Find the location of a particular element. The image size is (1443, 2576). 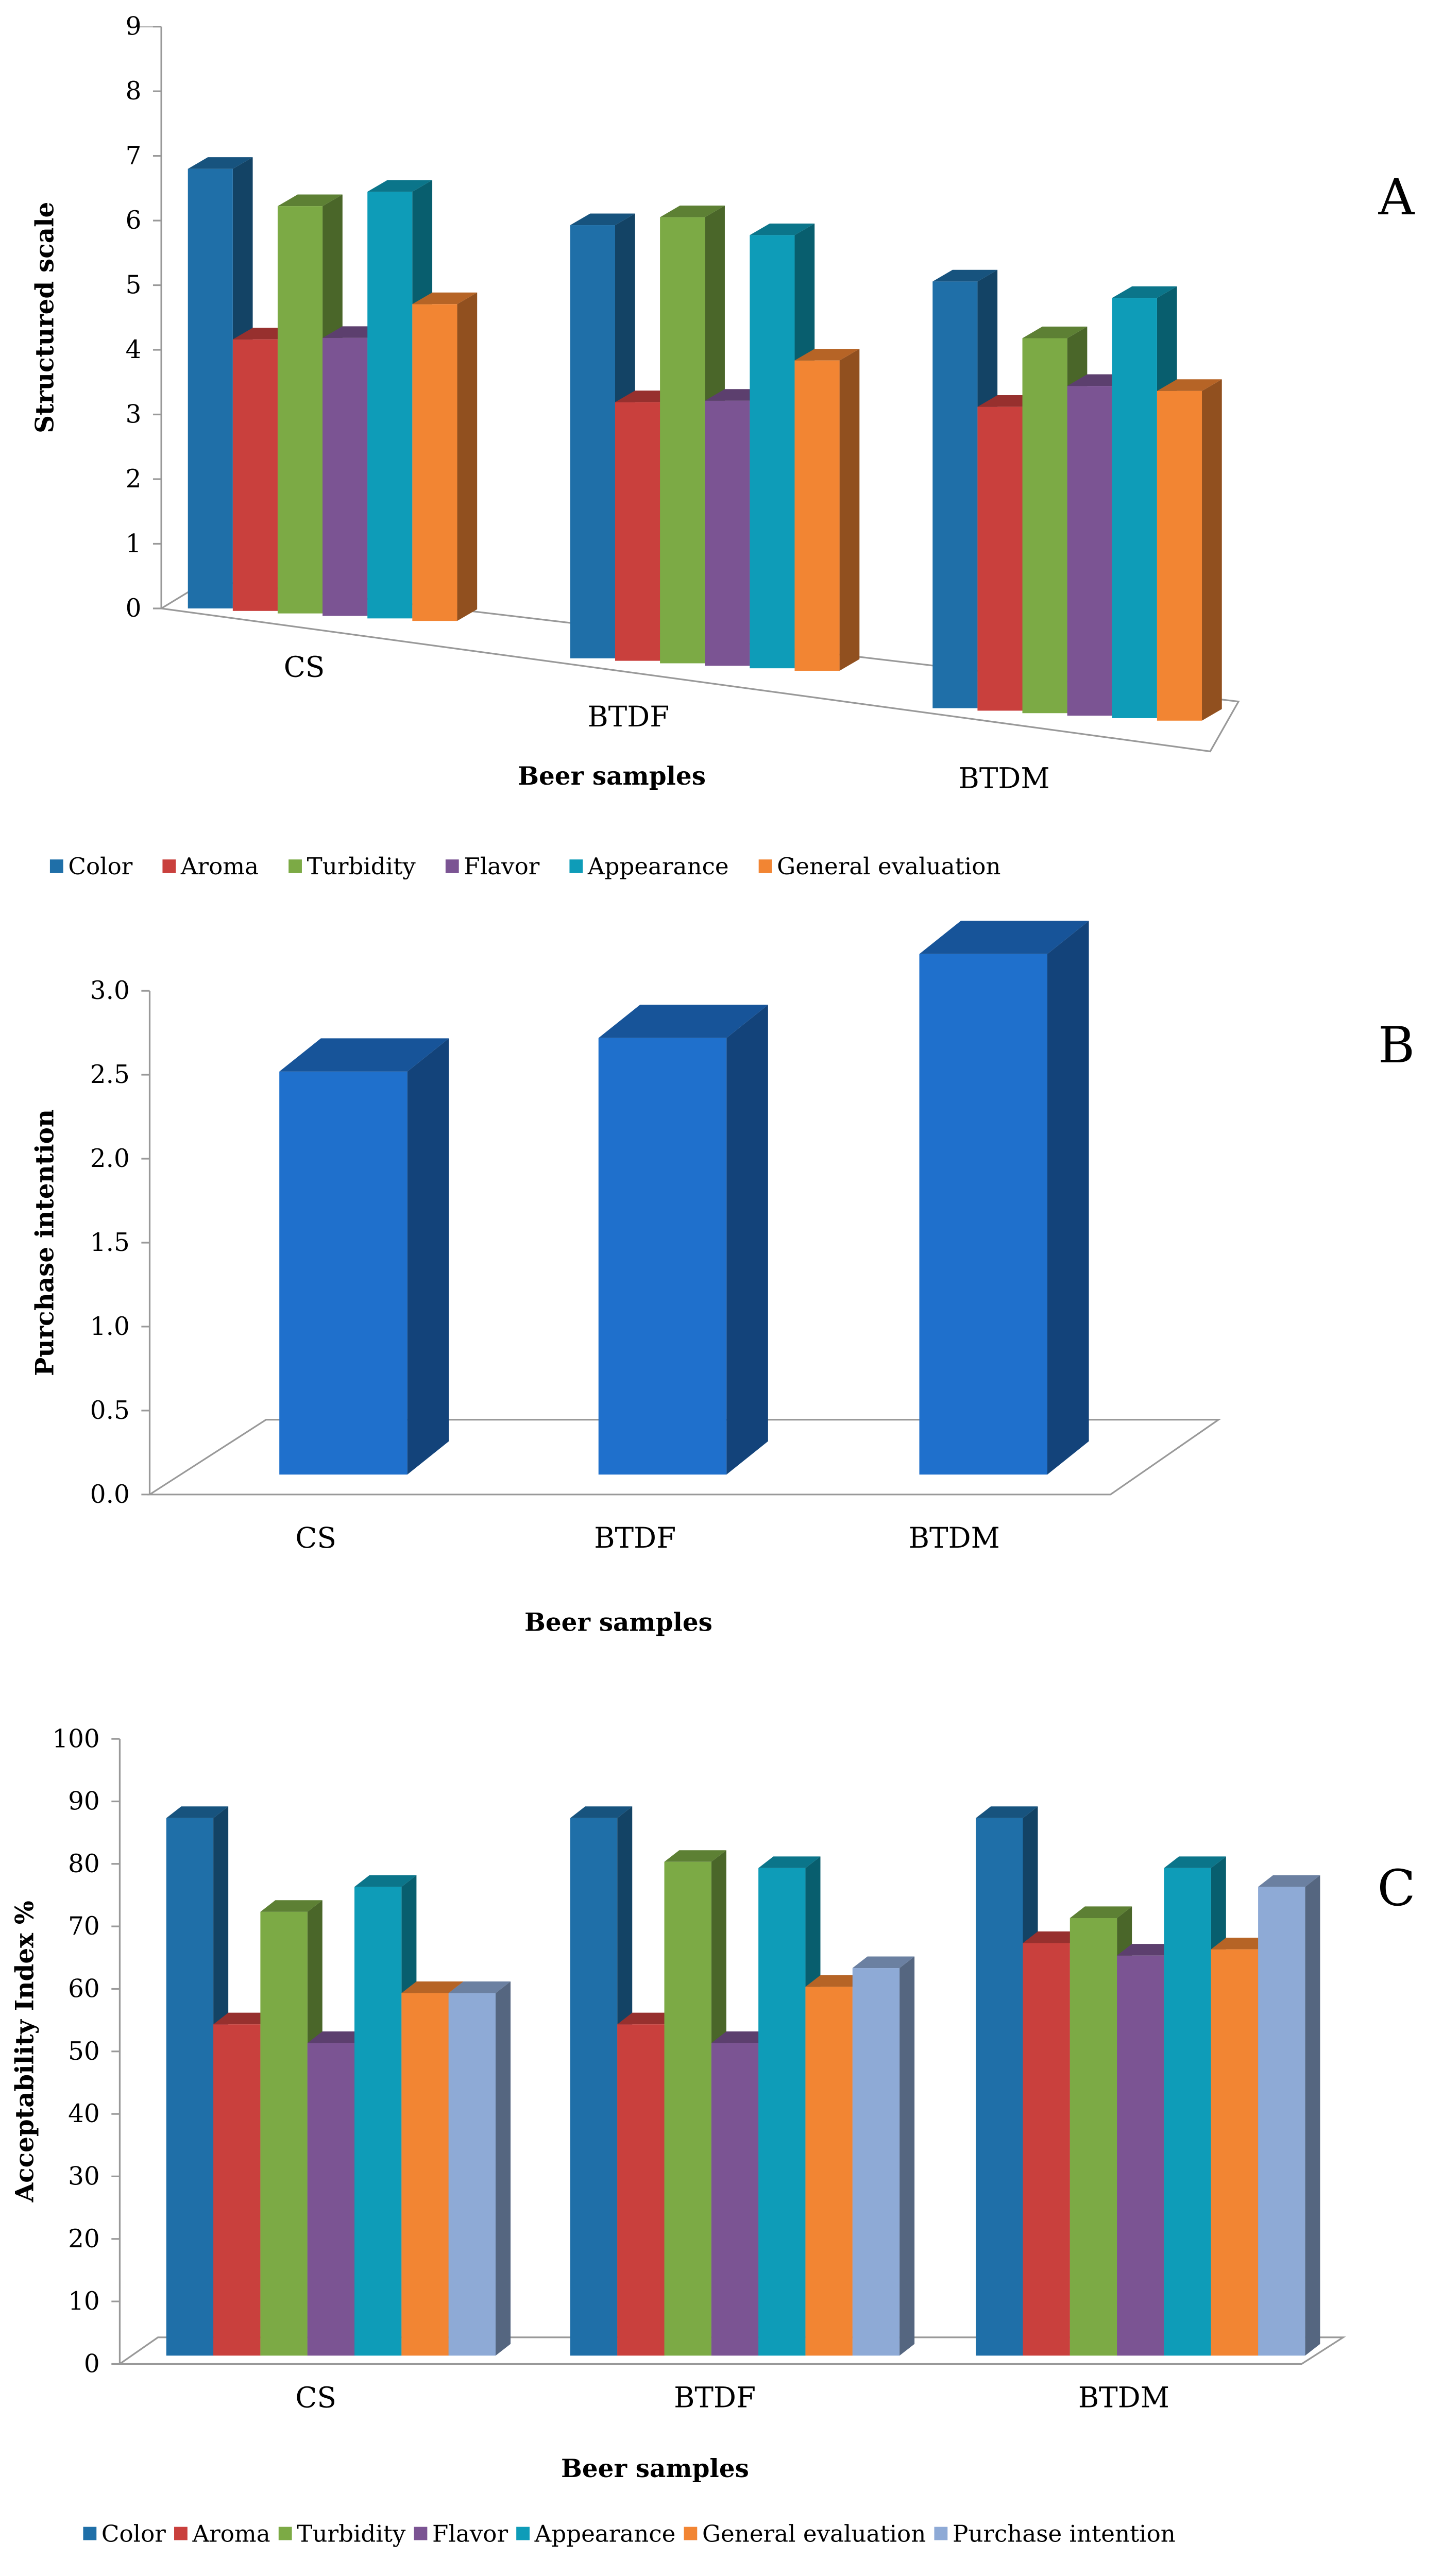

legend-label: Appearance is located at coordinates (658, 866).